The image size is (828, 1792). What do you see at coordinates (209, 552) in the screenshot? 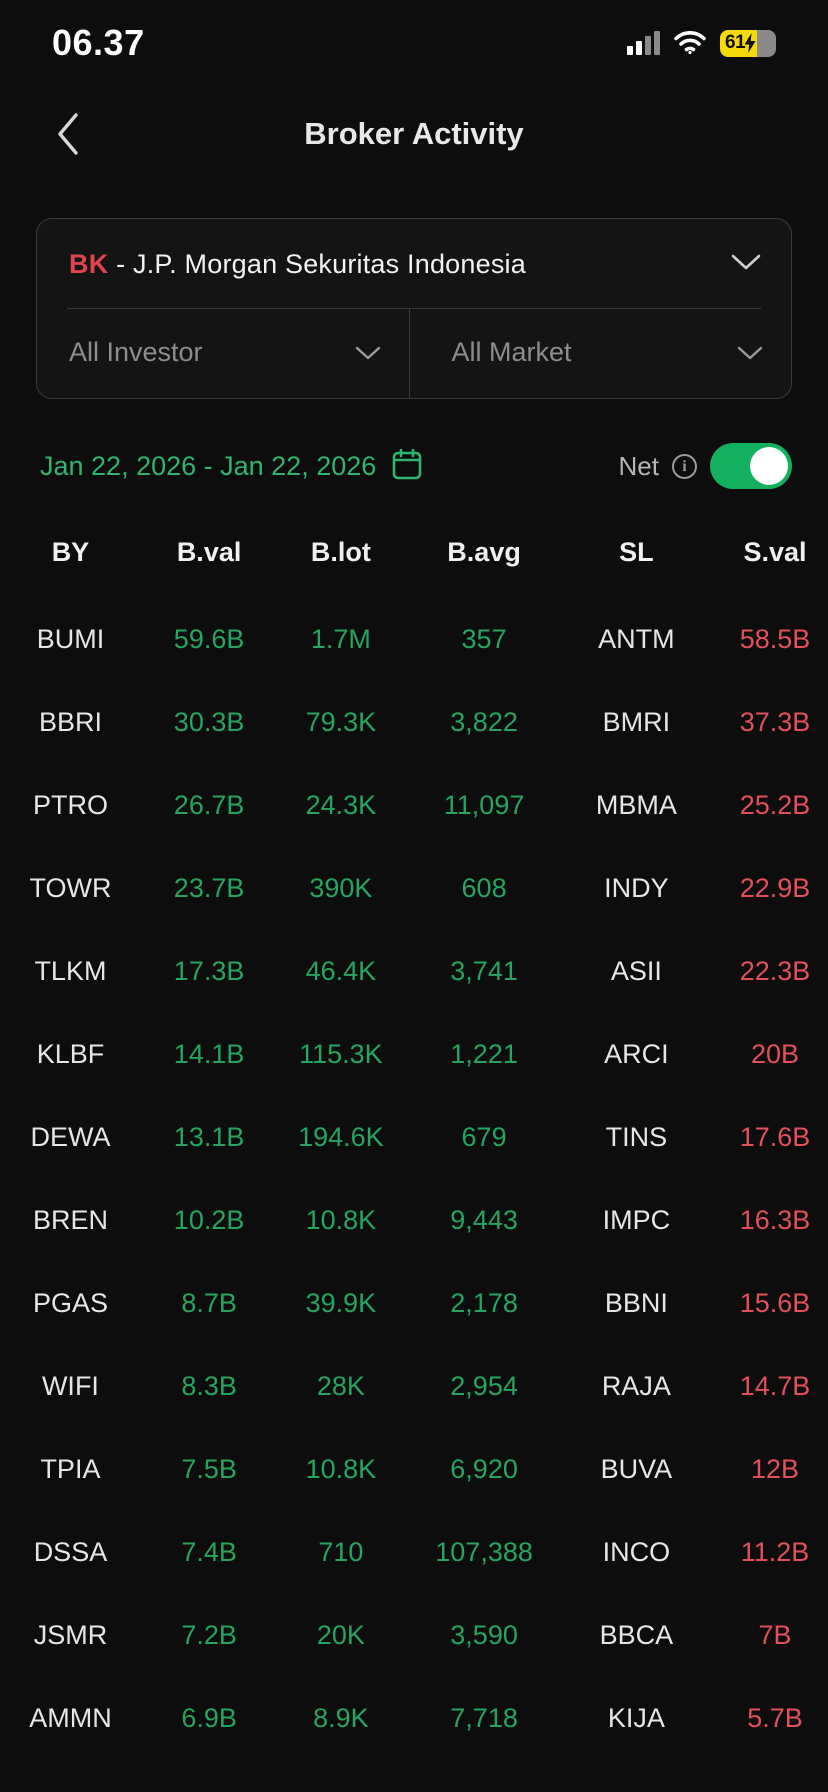
I see `column-header-bval: B.val` at bounding box center [209, 552].